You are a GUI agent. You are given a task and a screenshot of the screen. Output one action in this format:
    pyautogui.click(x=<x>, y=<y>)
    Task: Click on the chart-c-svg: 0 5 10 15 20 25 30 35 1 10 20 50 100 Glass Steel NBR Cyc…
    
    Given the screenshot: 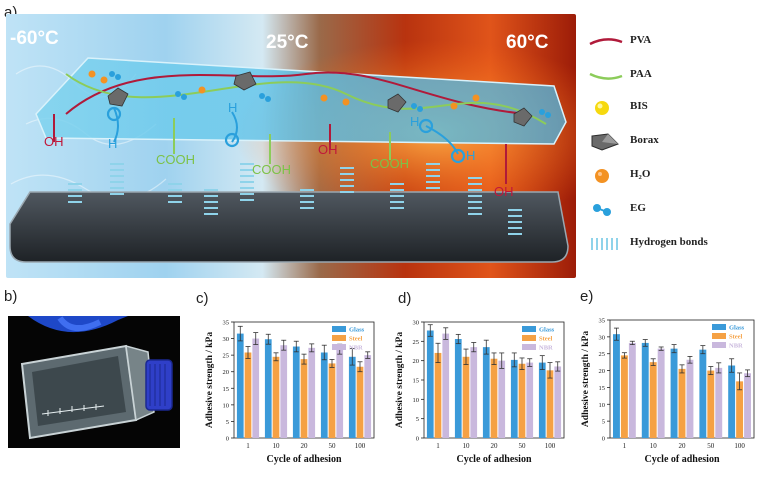 What is the action you would take?
    pyautogui.click(x=290, y=392)
    